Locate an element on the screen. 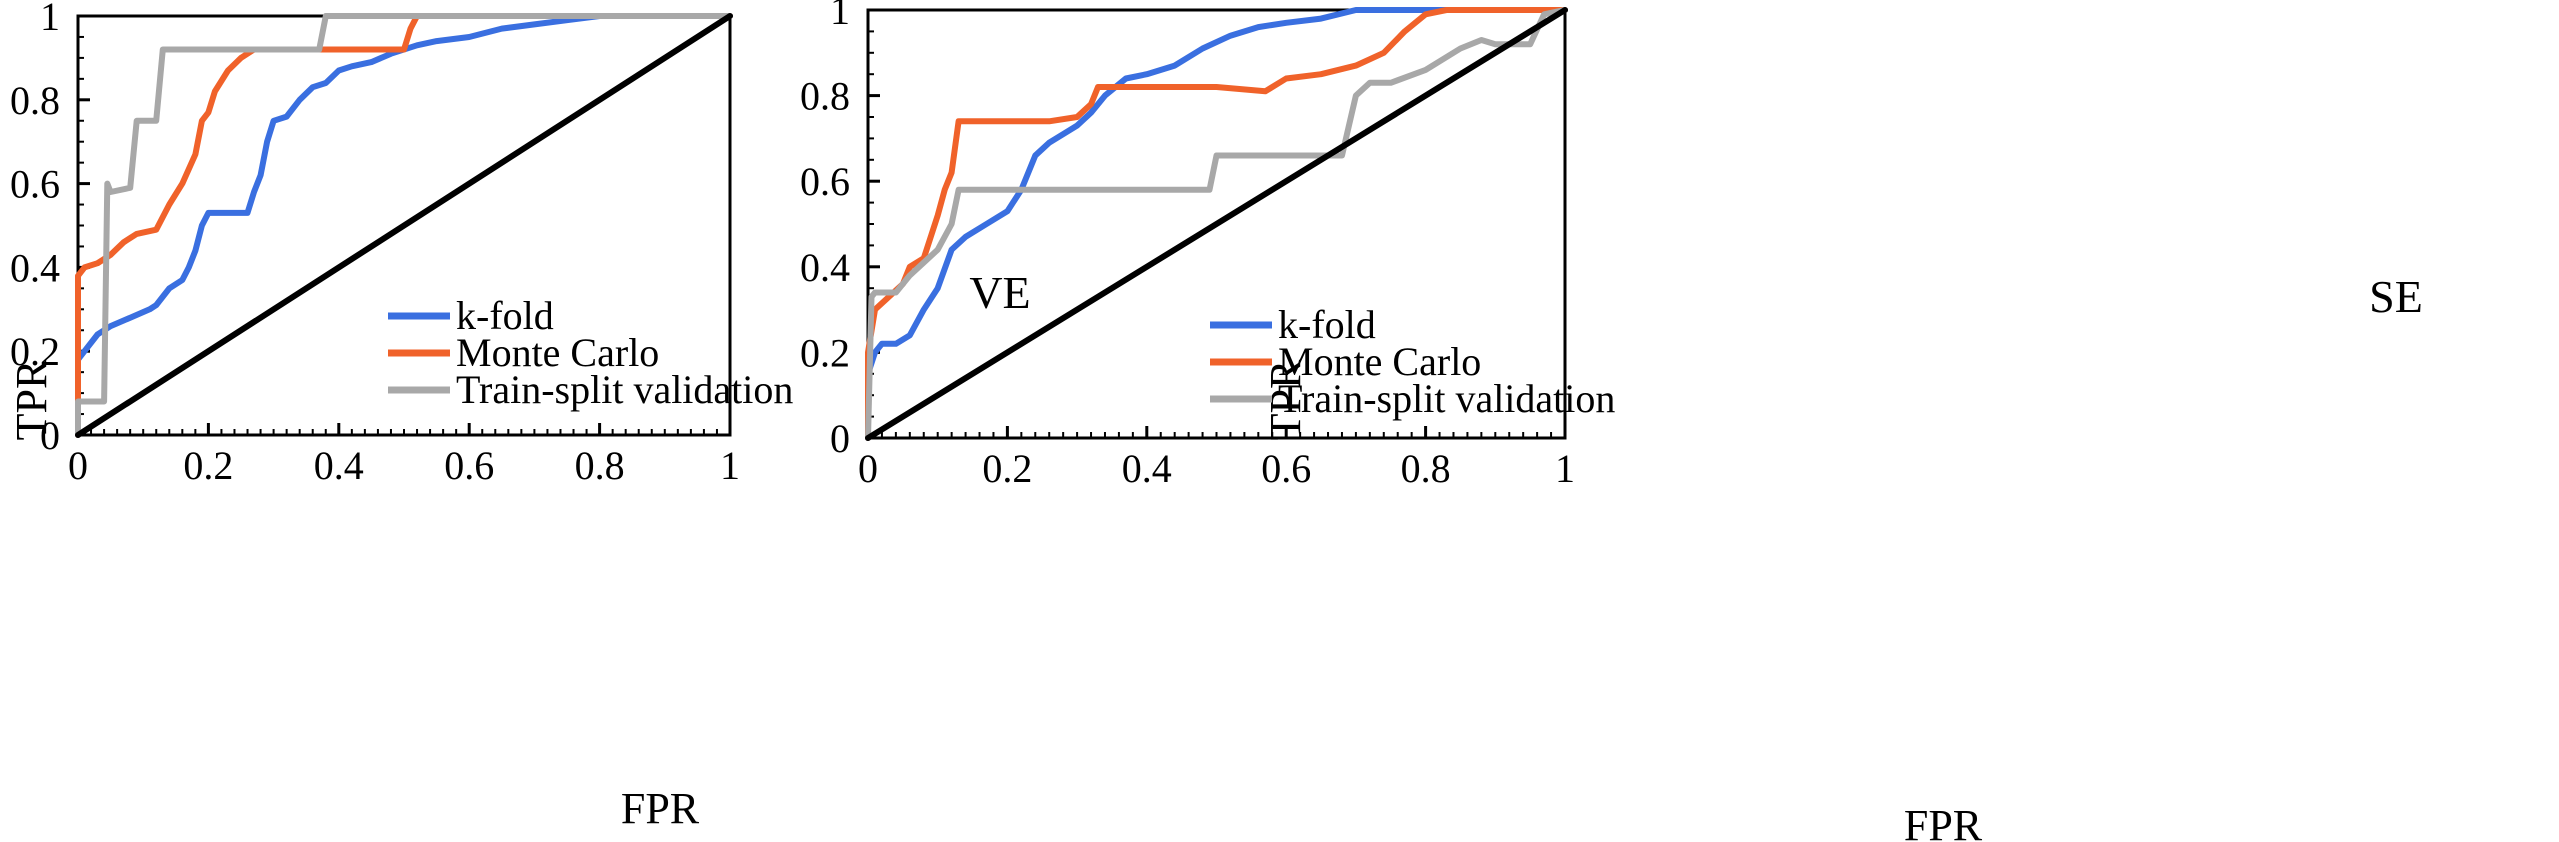 The width and height of the screenshot is (2559, 842). panel-annotation: SE is located at coordinates (2396, 296).